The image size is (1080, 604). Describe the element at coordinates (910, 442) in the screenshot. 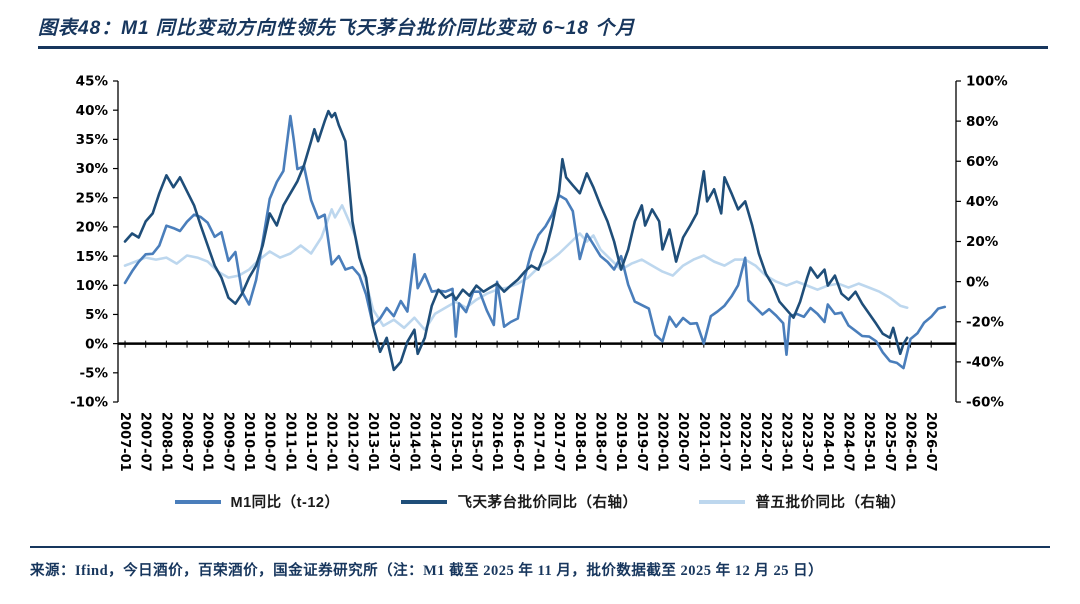

I see `svg-text: 2026-01` at that location.